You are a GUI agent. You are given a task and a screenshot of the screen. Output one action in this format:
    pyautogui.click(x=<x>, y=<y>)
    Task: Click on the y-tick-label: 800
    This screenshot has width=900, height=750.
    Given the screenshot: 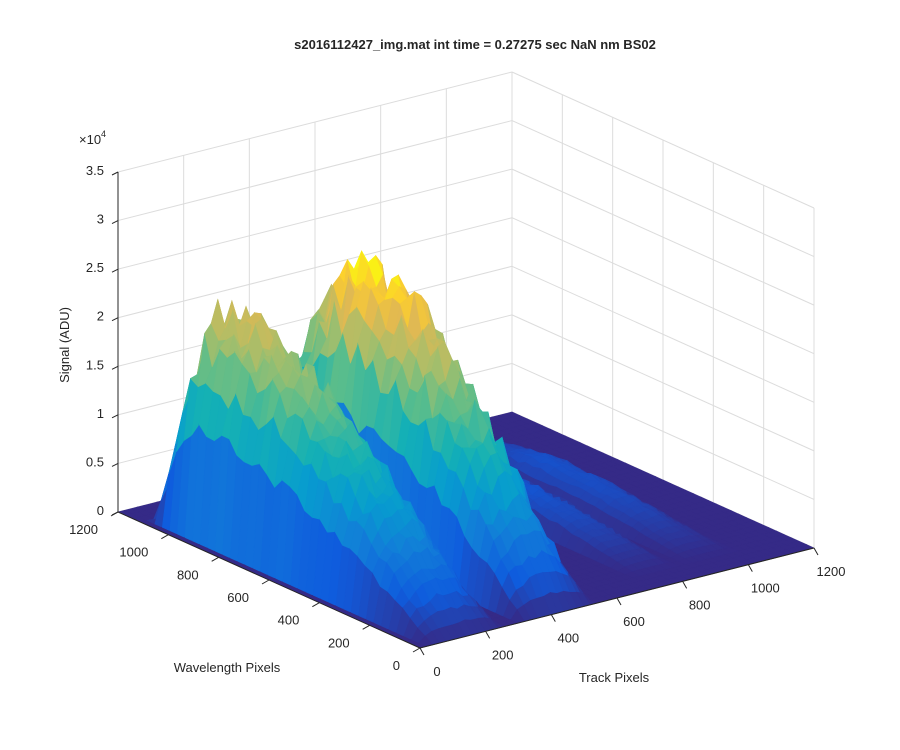 What is the action you would take?
    pyautogui.click(x=188, y=574)
    